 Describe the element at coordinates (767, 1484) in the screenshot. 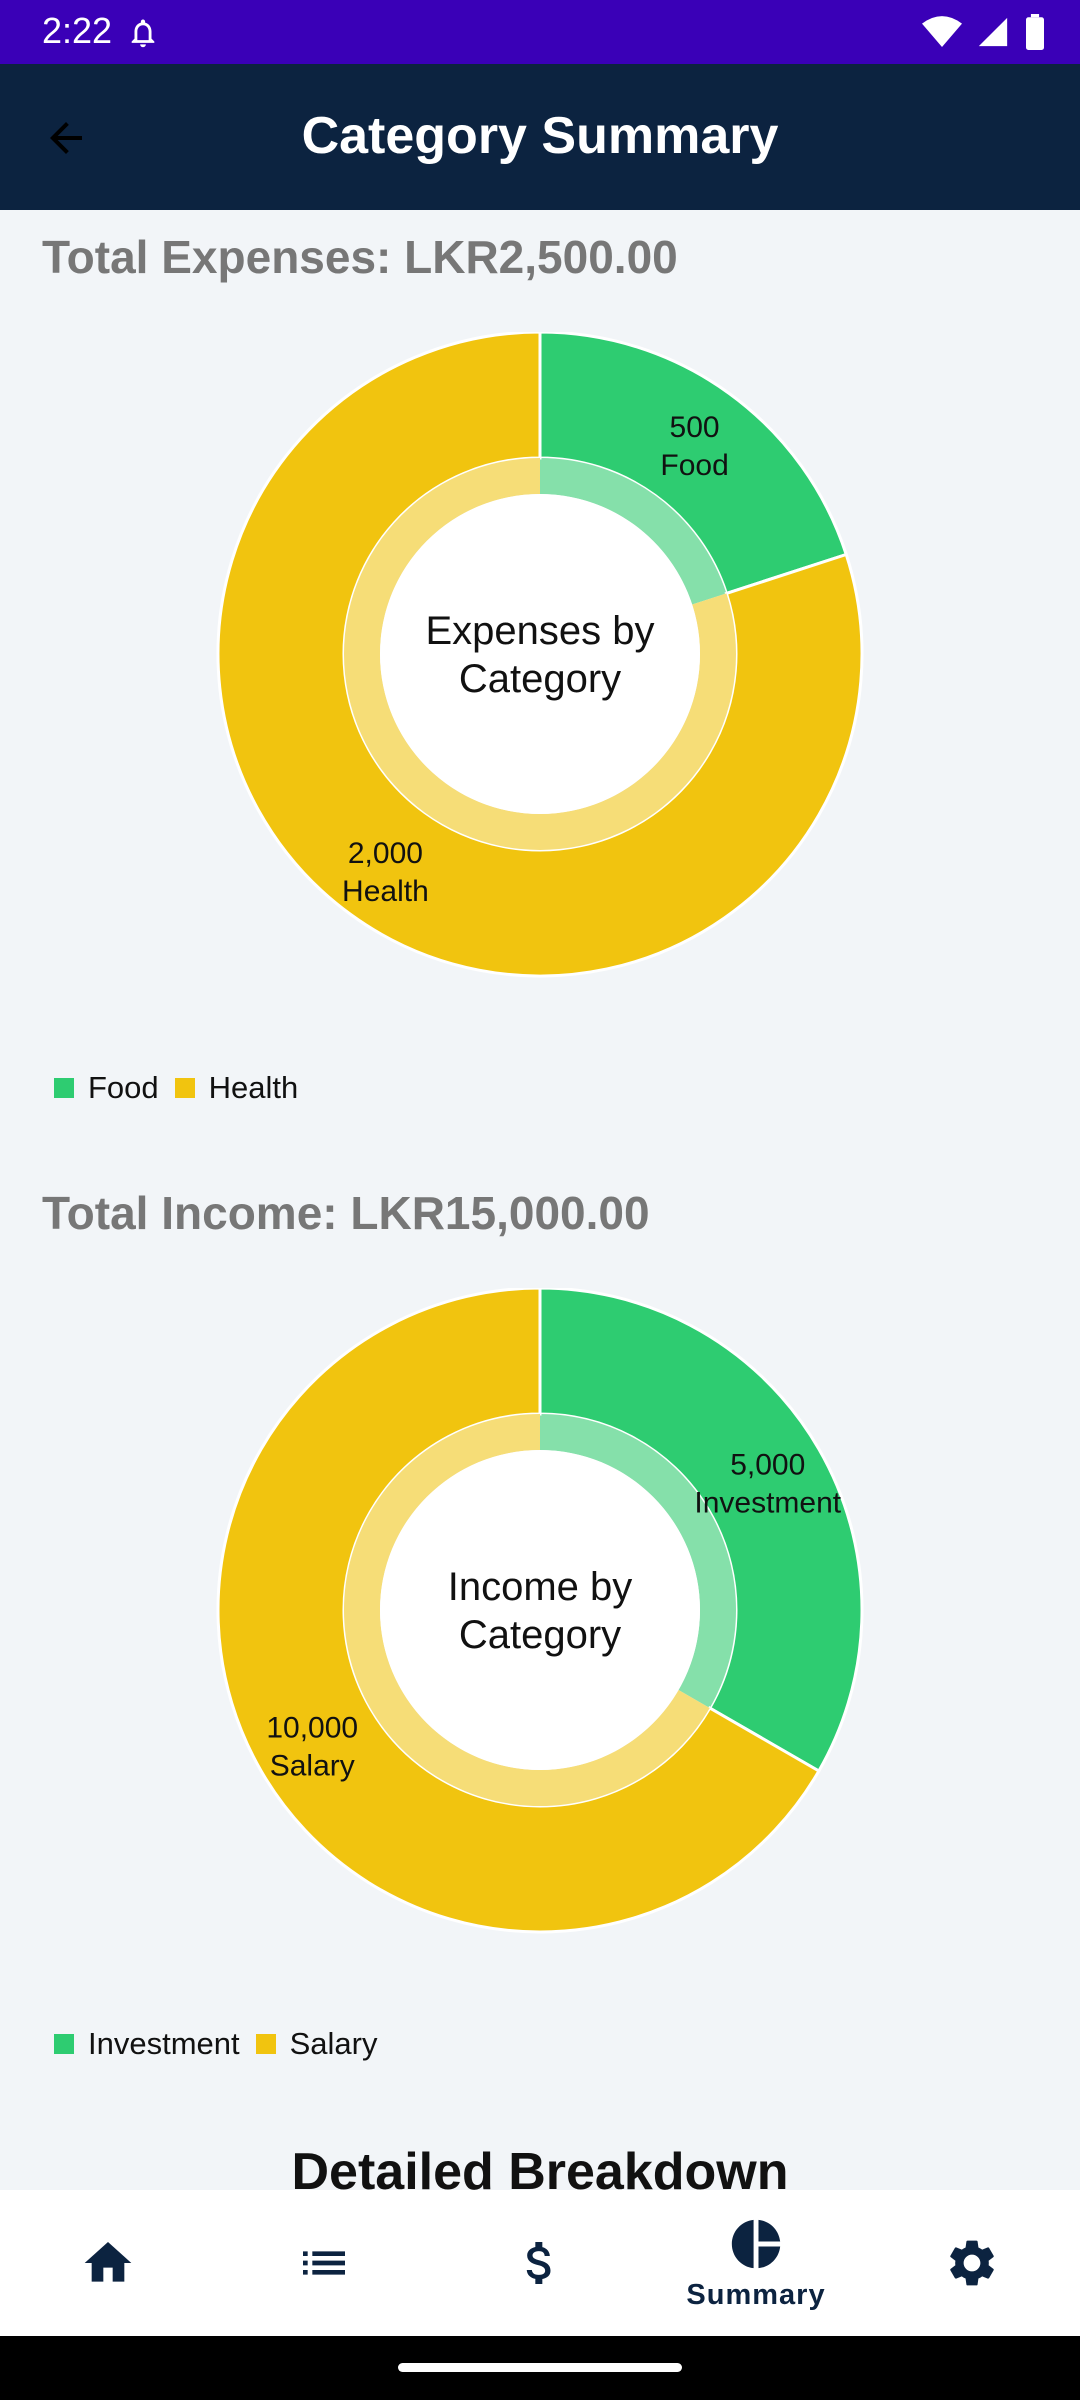

I see `slice-label-investment: 5,000 Investment` at that location.